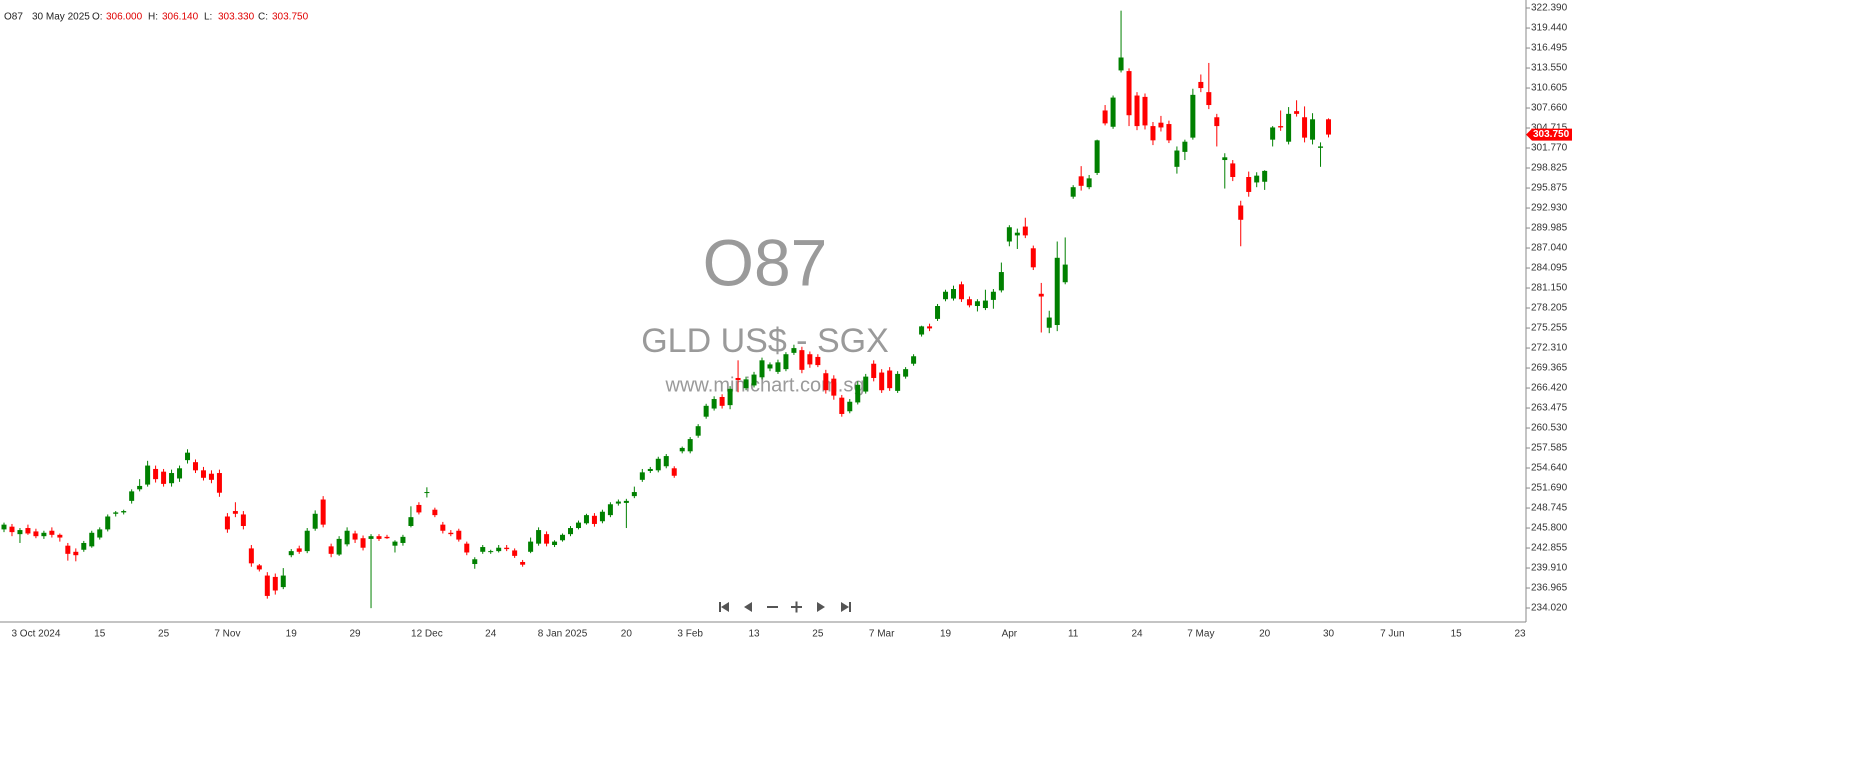 This screenshot has width=1851, height=759. I want to click on y-tick-label: 234.020, so click(1549, 608).